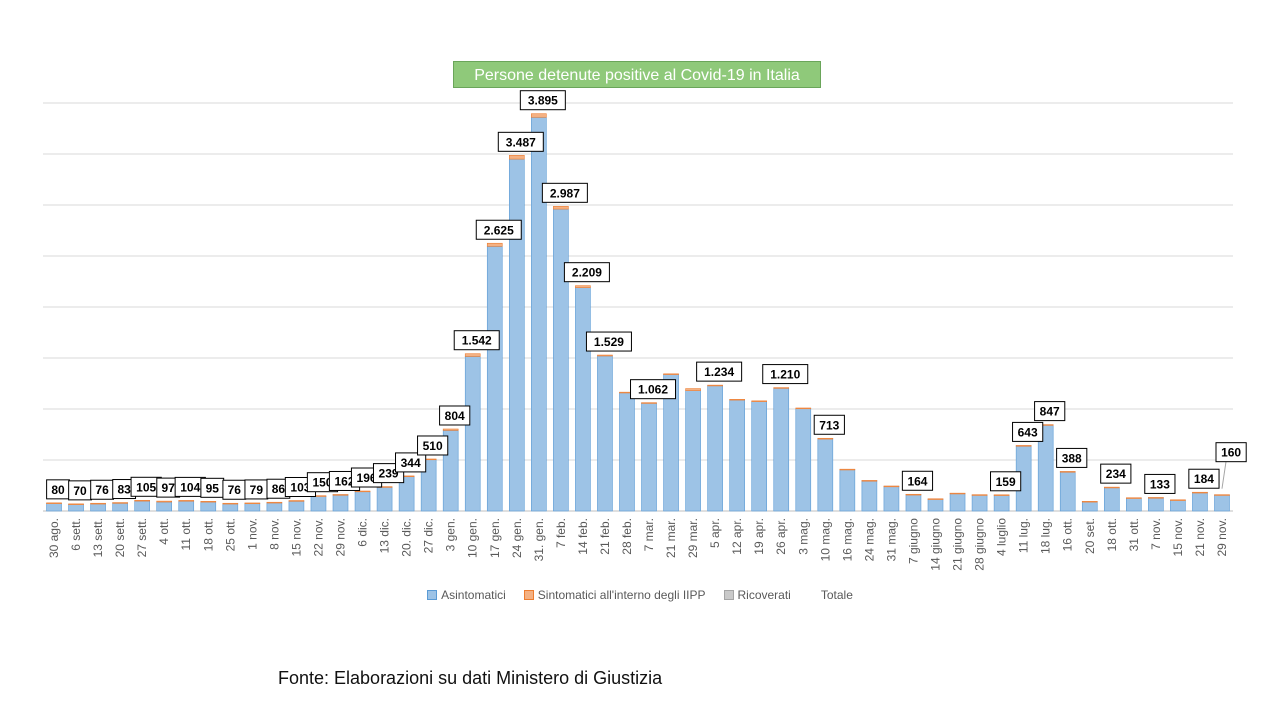 This screenshot has height=720, width=1280. Describe the element at coordinates (649, 534) in the screenshot. I see `x-tick-label: 7 mar.` at that location.